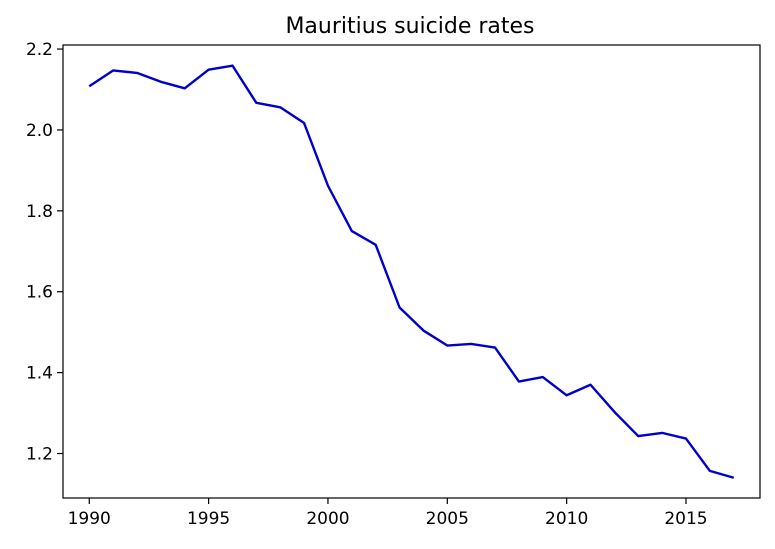 The width and height of the screenshot is (775, 549). I want to click on y-tick-label: 1.8, so click(39, 212).